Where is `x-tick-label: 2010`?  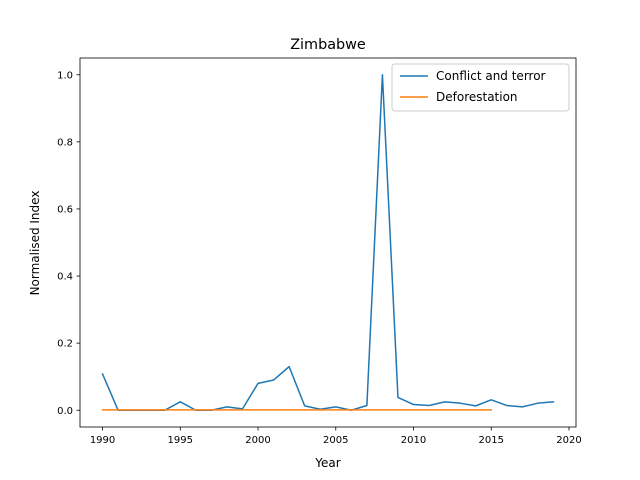 x-tick-label: 2010 is located at coordinates (413, 440).